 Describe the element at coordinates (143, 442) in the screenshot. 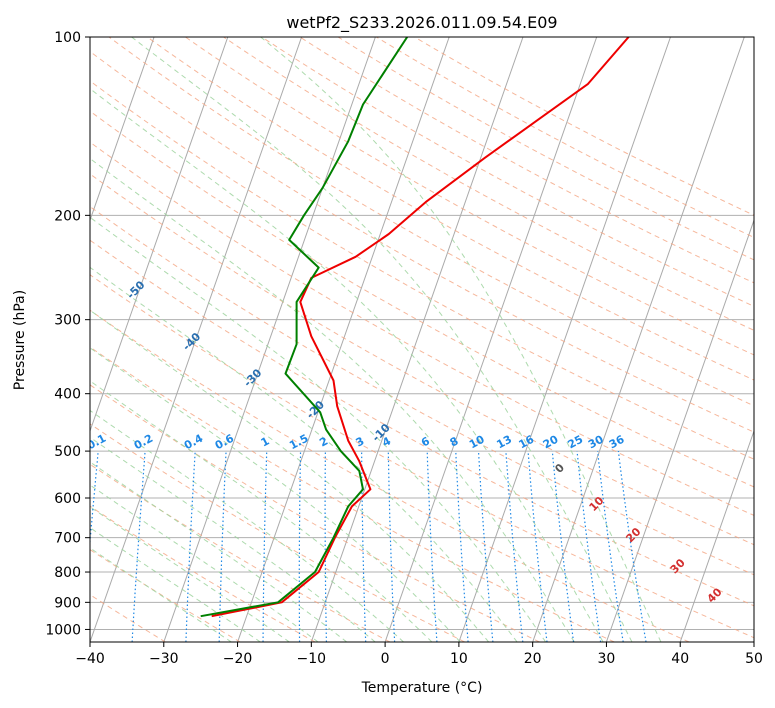

I see `mixing-ratio-label: 0.2` at that location.